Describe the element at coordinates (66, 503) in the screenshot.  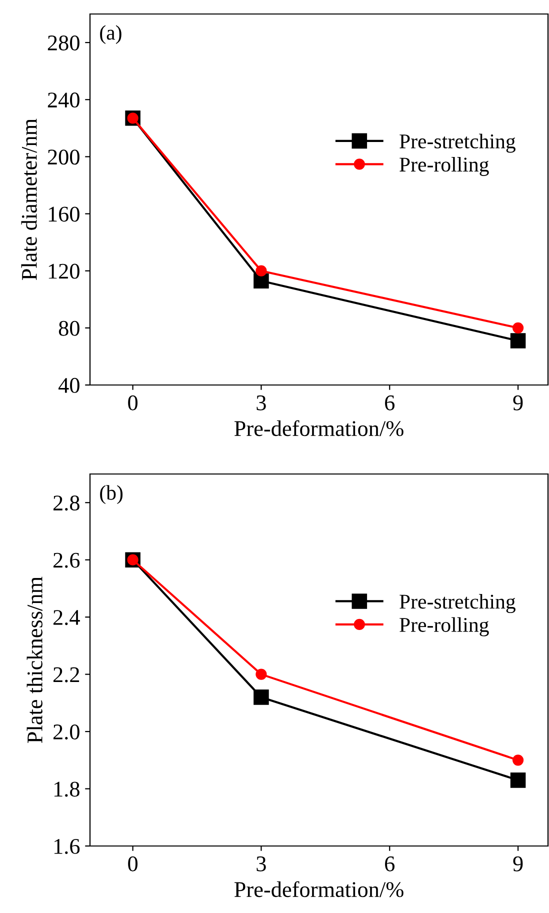
I see `y-tick-label: 2.8` at that location.